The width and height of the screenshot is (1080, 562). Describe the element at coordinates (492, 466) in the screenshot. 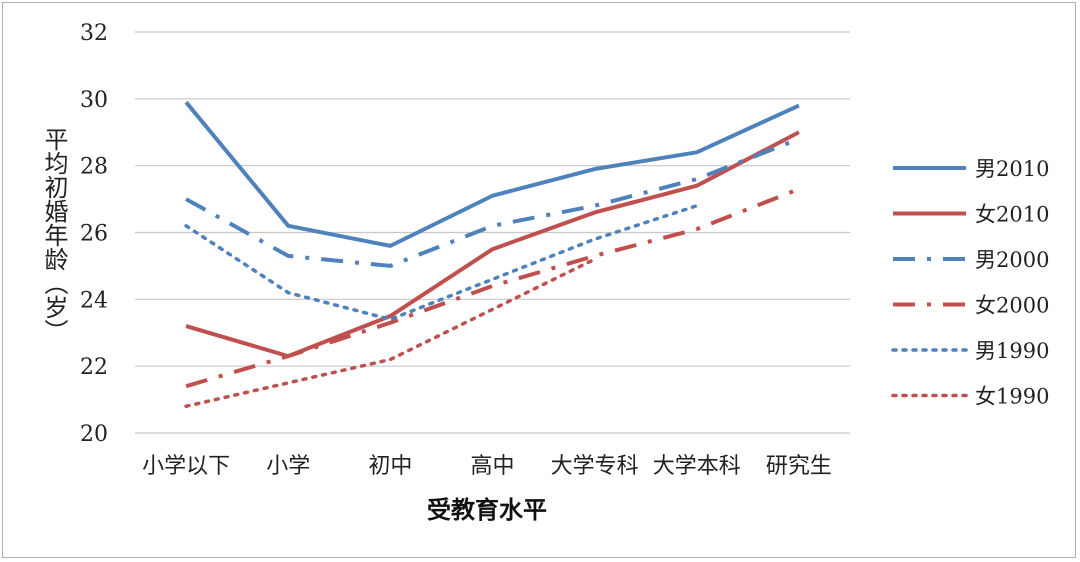

I see `x-tick-label: 高中` at that location.